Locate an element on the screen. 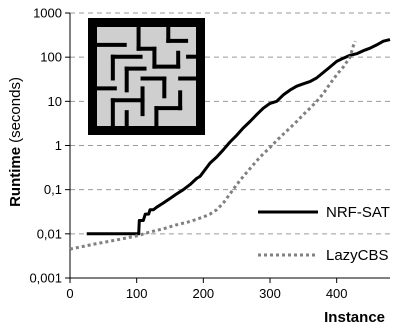 The image size is (404, 328). y-tick-label: 0,1 is located at coordinates (53, 189).